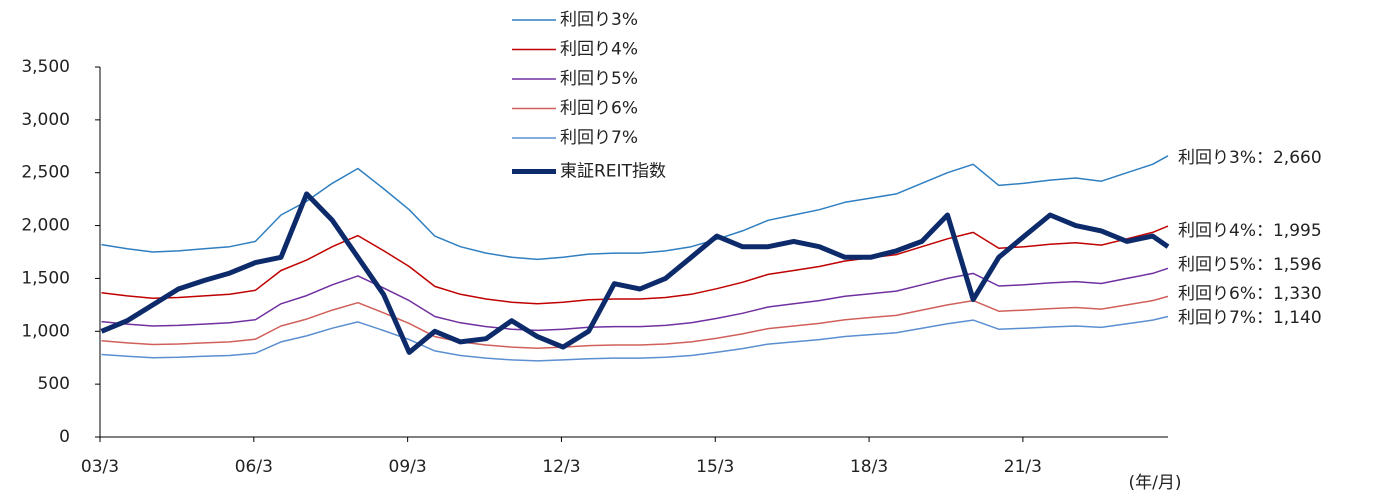 This screenshot has width=1378, height=494. I want to click on y-tick-label: 0, so click(64, 437).